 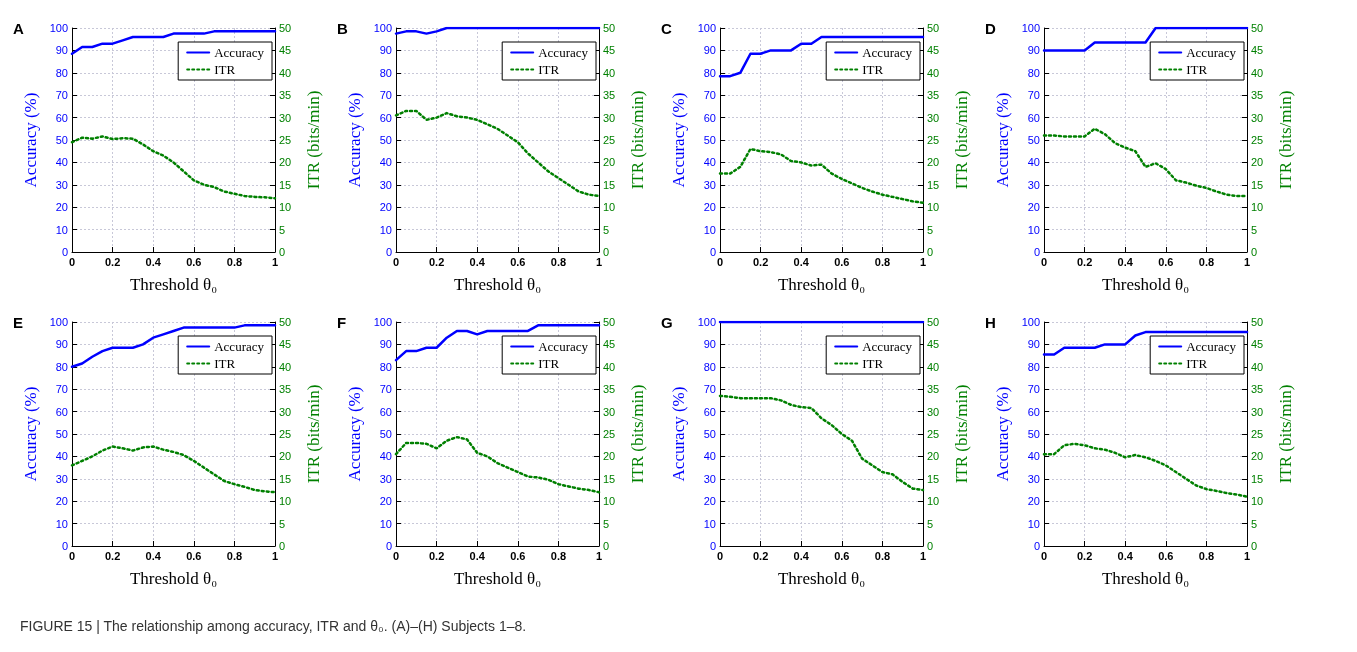 What do you see at coordinates (342, 322) in the screenshot?
I see `chart-title: F` at bounding box center [342, 322].